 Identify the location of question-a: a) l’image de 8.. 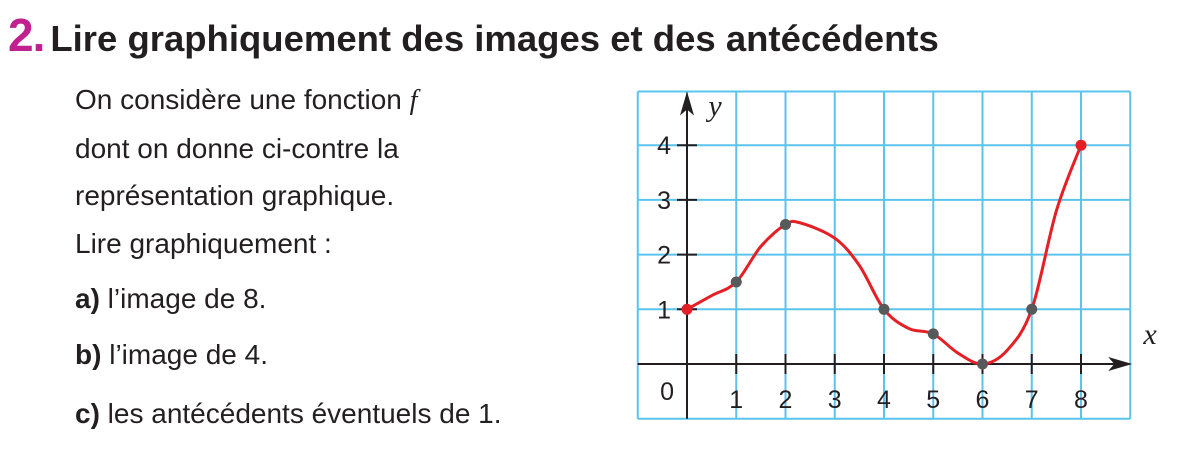
(170, 299).